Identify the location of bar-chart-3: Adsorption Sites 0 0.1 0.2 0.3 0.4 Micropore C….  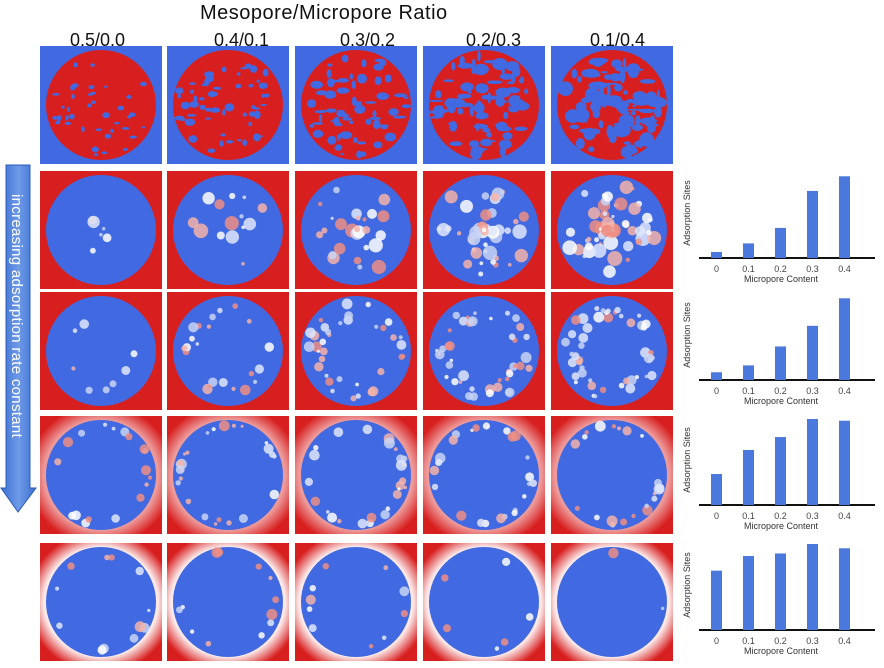
(778, 475).